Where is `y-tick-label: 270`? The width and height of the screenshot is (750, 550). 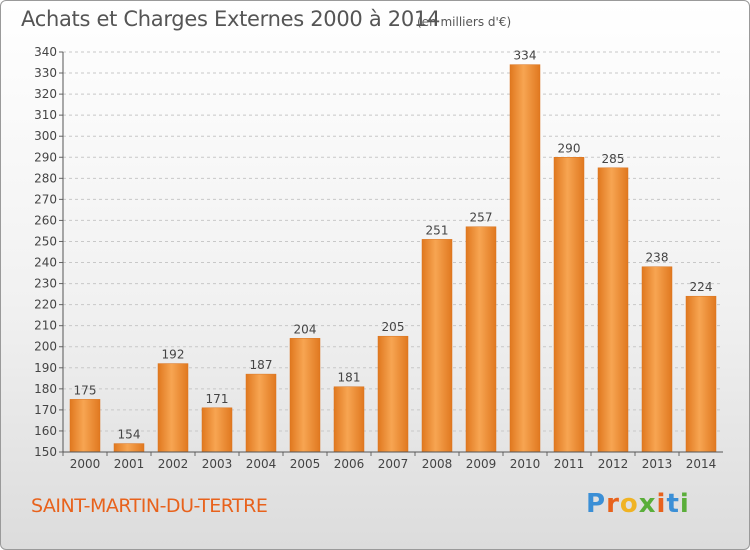 y-tick-label: 270 is located at coordinates (45, 199).